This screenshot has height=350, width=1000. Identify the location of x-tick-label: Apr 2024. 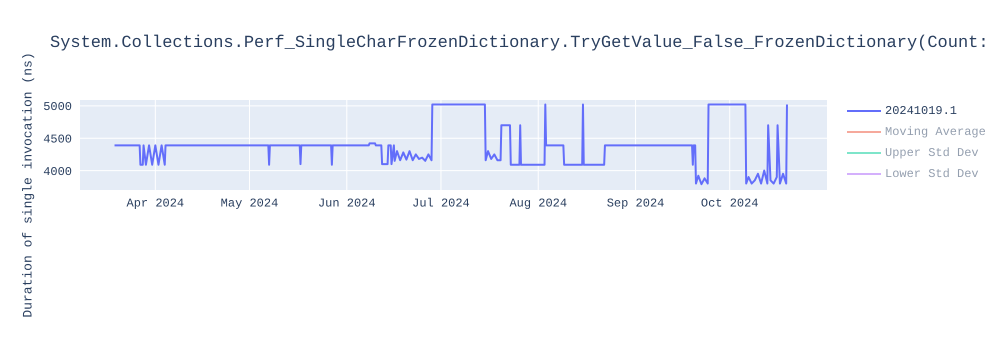
(155, 203).